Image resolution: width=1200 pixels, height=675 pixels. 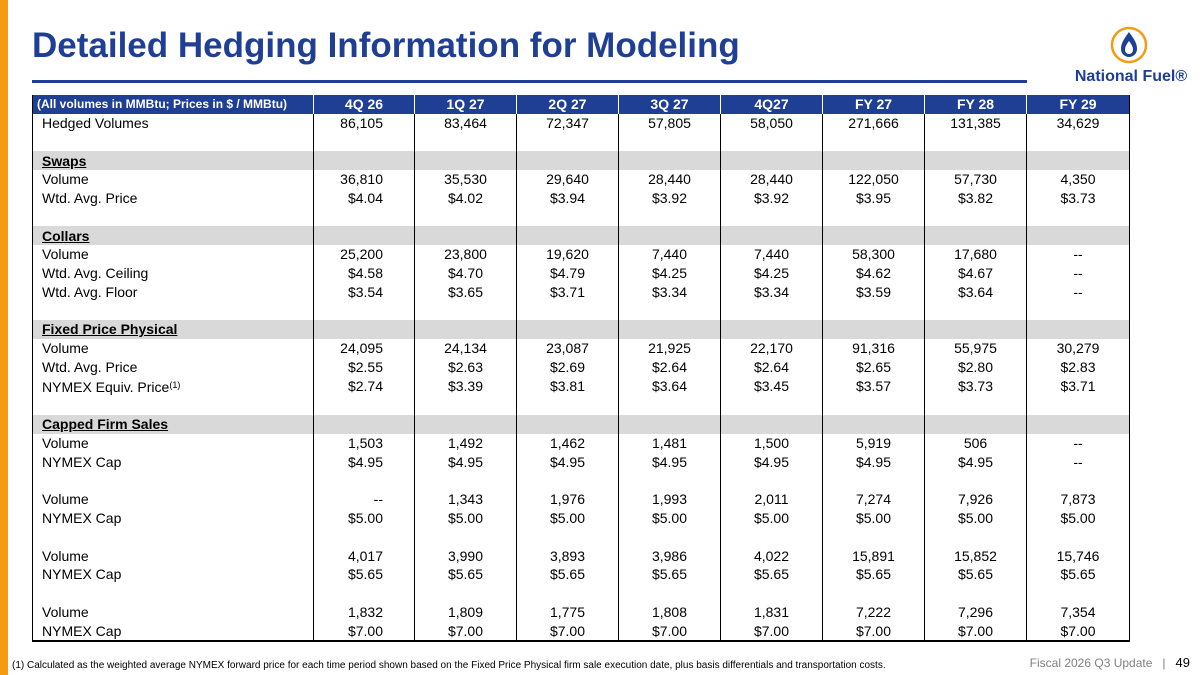 What do you see at coordinates (364, 273) in the screenshot?
I see `table-cell: $4.58` at bounding box center [364, 273].